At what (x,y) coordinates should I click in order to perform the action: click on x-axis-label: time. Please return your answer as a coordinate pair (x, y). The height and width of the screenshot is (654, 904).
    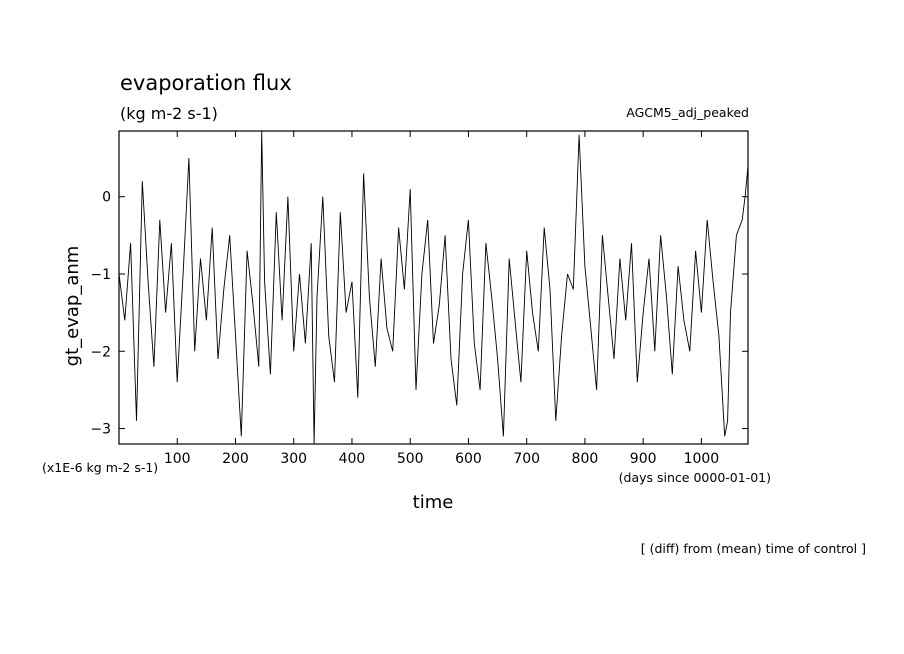
    Looking at the image, I should click on (433, 502).